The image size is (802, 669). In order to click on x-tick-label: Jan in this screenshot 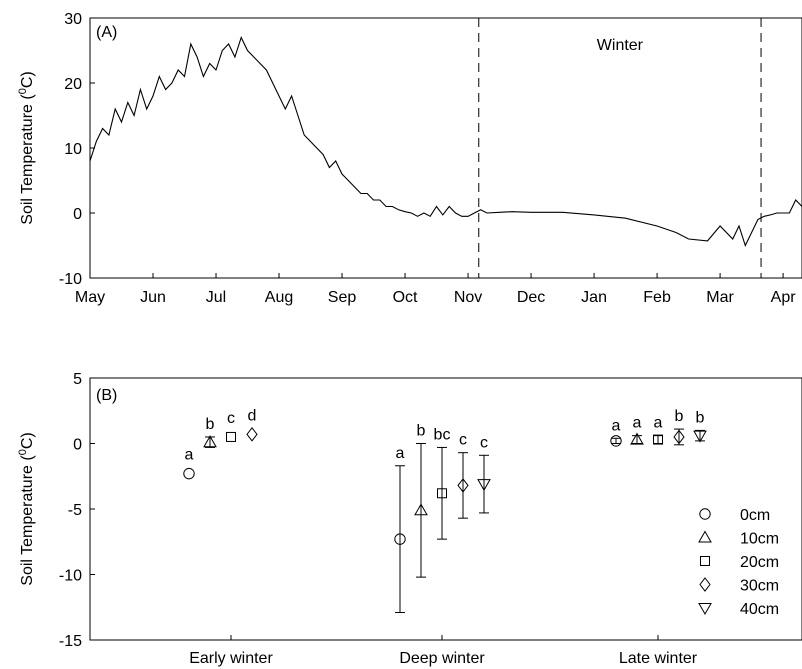, I will do `click(594, 297)`.